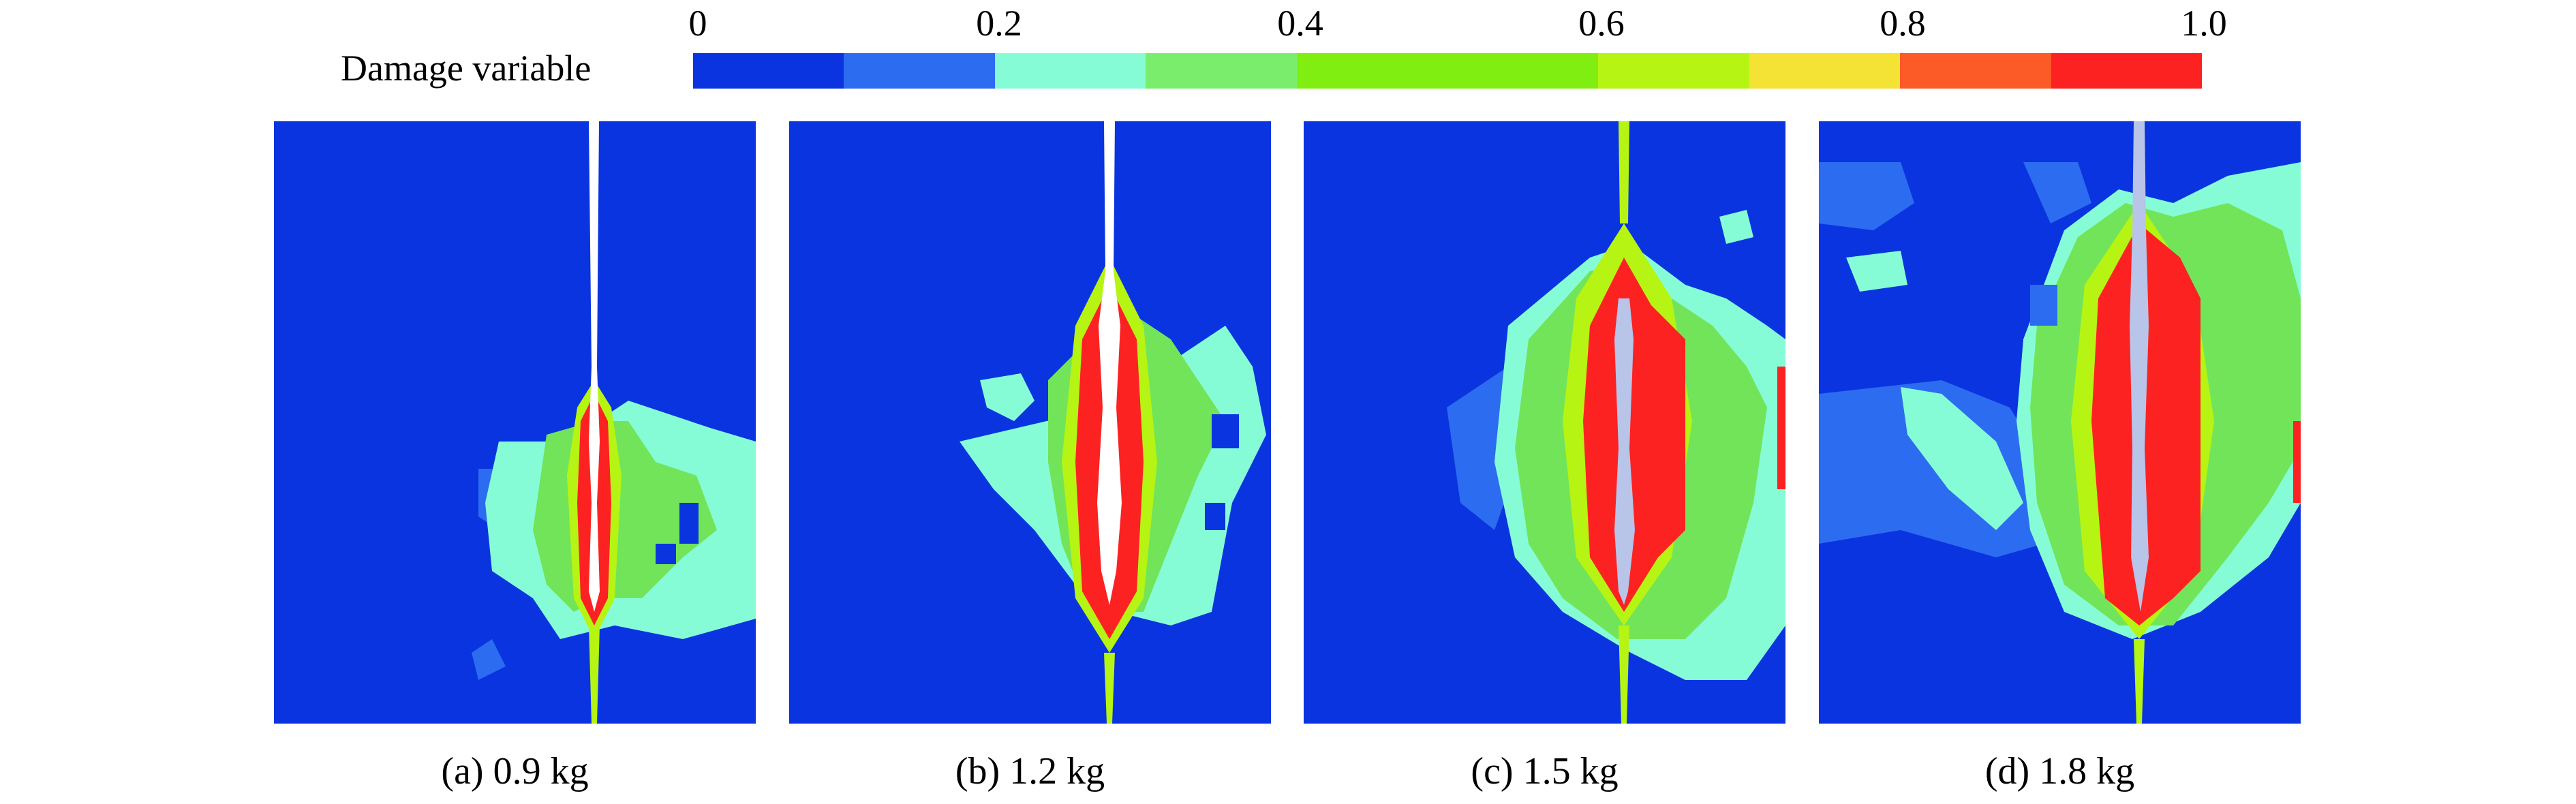  I want to click on damage-map-panel-d, so click(2060, 423).